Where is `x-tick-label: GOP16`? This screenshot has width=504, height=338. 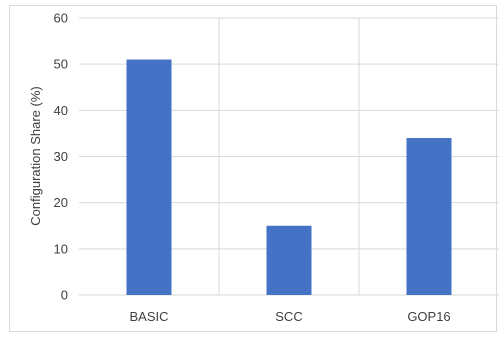
x-tick-label: GOP16 is located at coordinates (428, 316).